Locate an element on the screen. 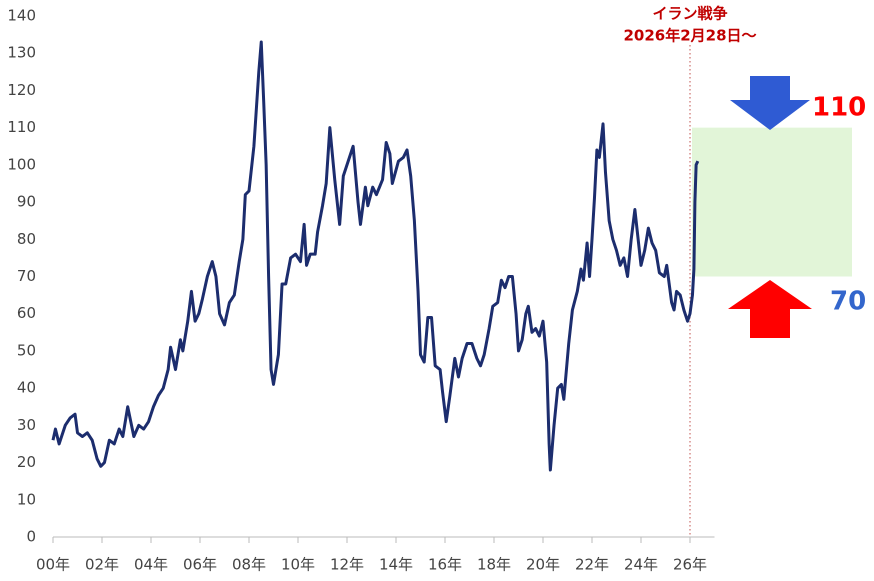  x-tick-label: 22年 is located at coordinates (592, 565).